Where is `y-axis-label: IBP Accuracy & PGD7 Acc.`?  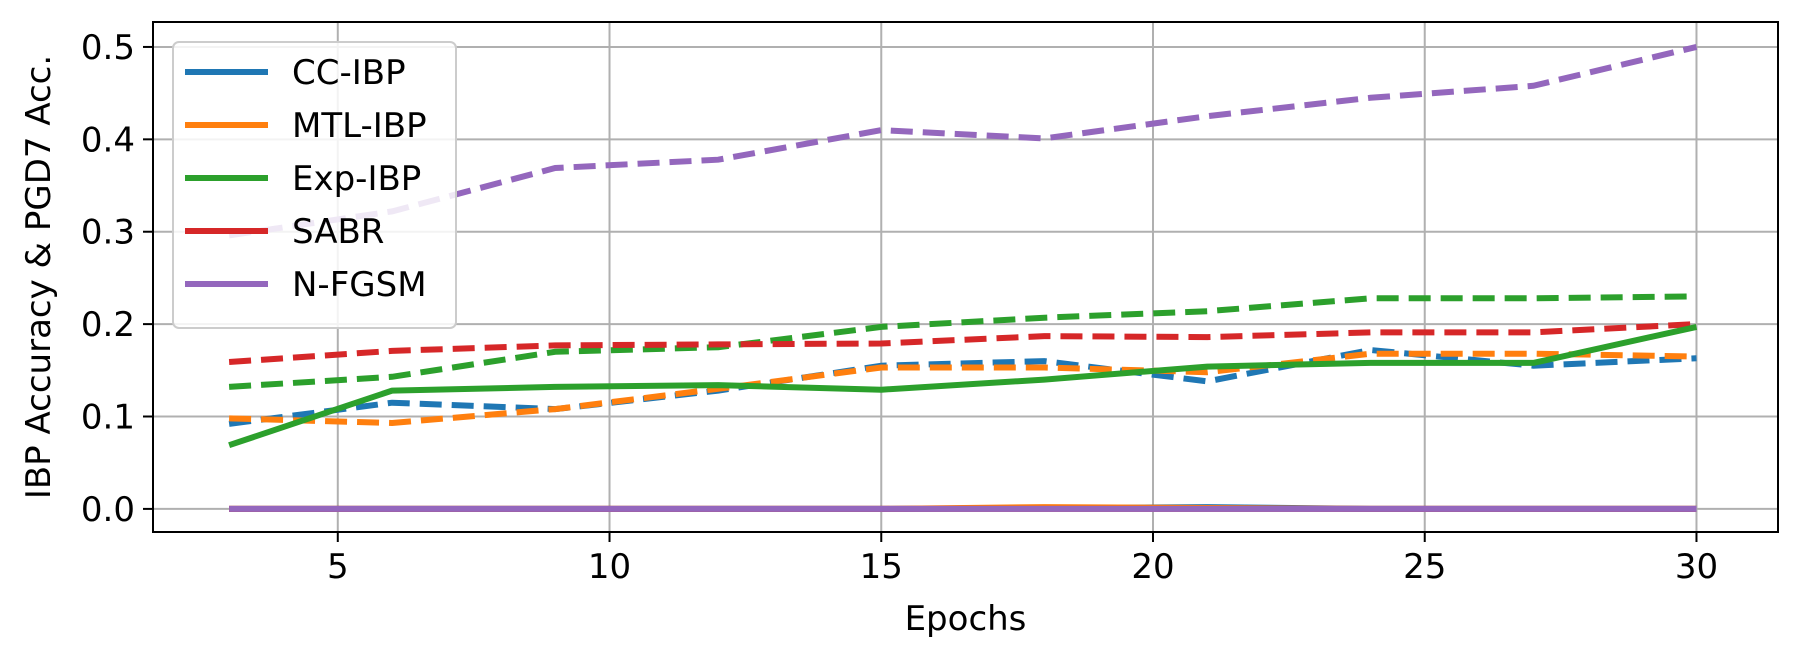
y-axis-label: IBP Accuracy & PGD7 Acc. is located at coordinates (39, 277).